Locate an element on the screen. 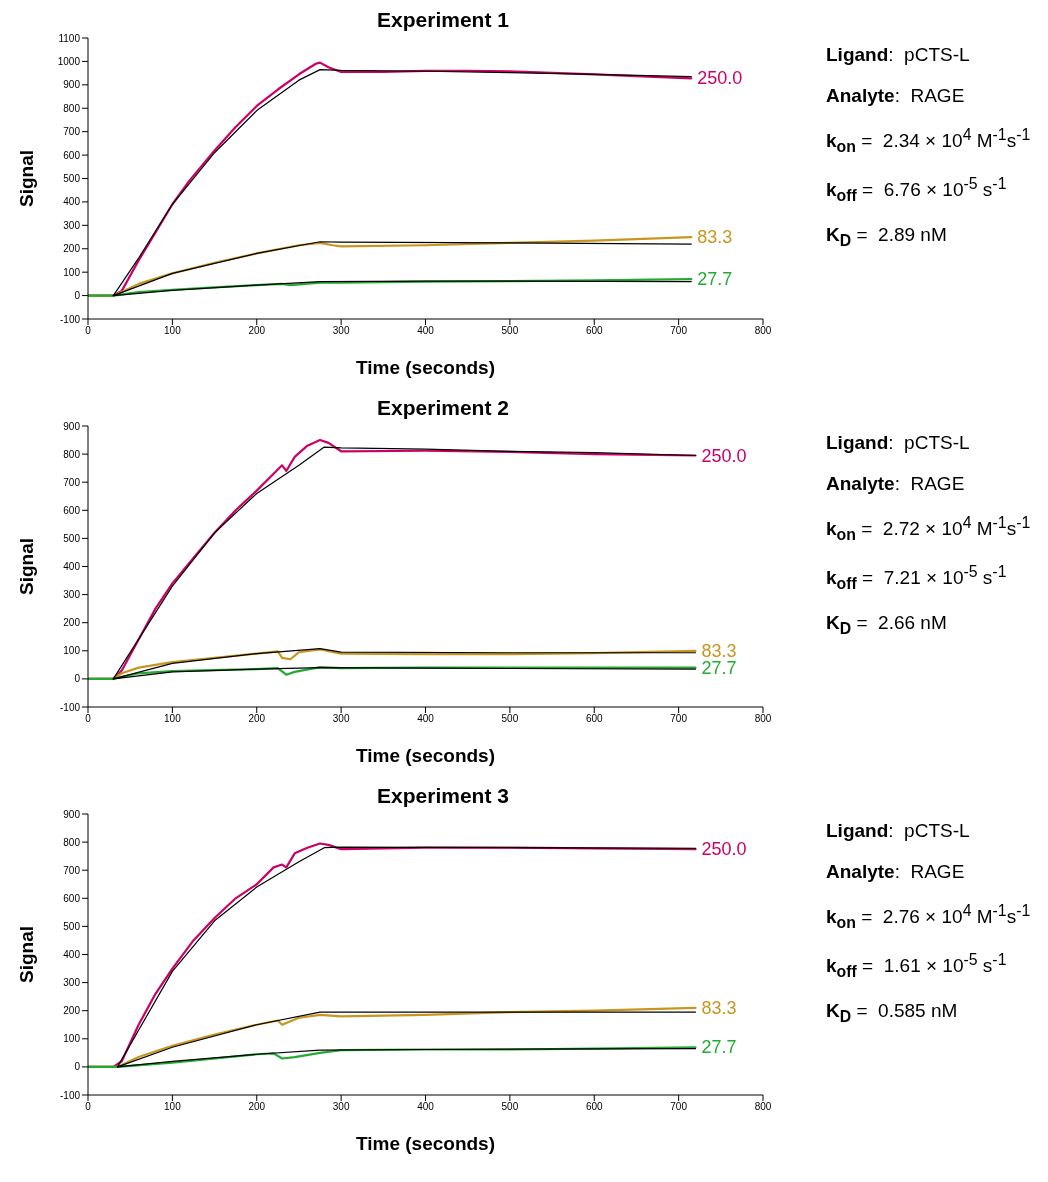  y-tick-label: 1100 is located at coordinates (69, 38).